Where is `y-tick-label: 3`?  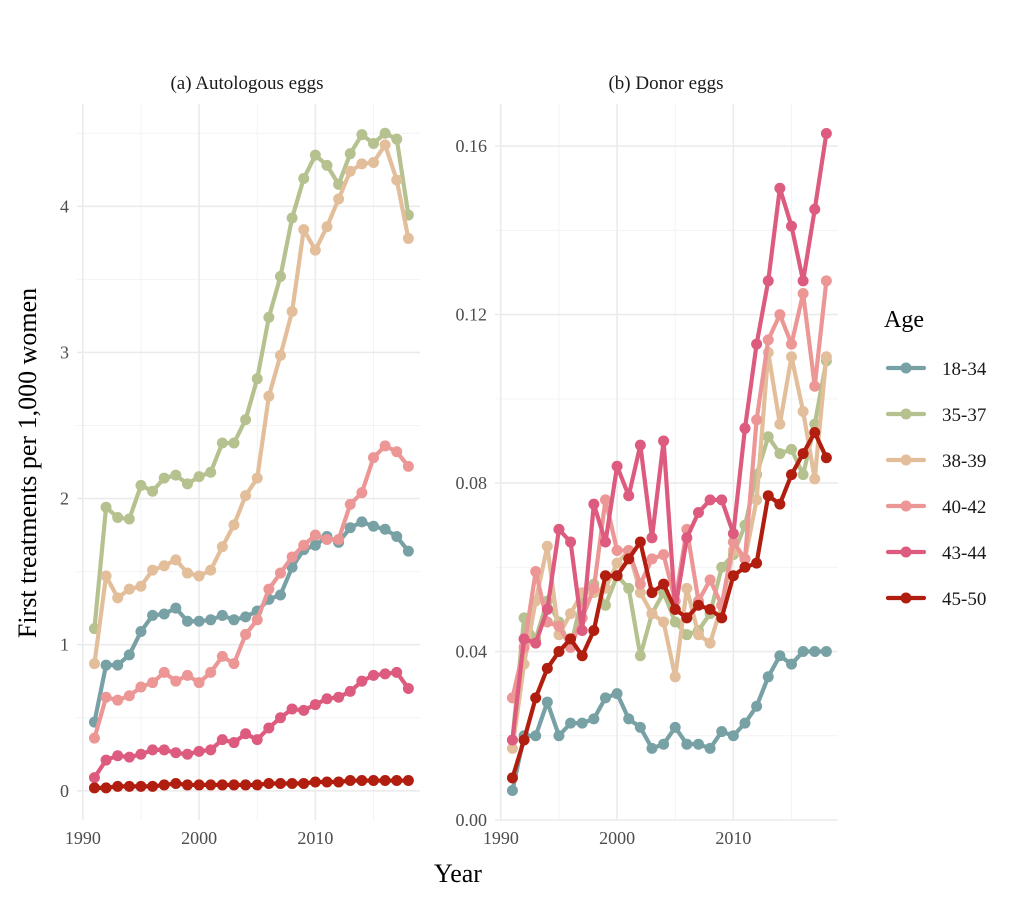 y-tick-label: 3 is located at coordinates (64, 352).